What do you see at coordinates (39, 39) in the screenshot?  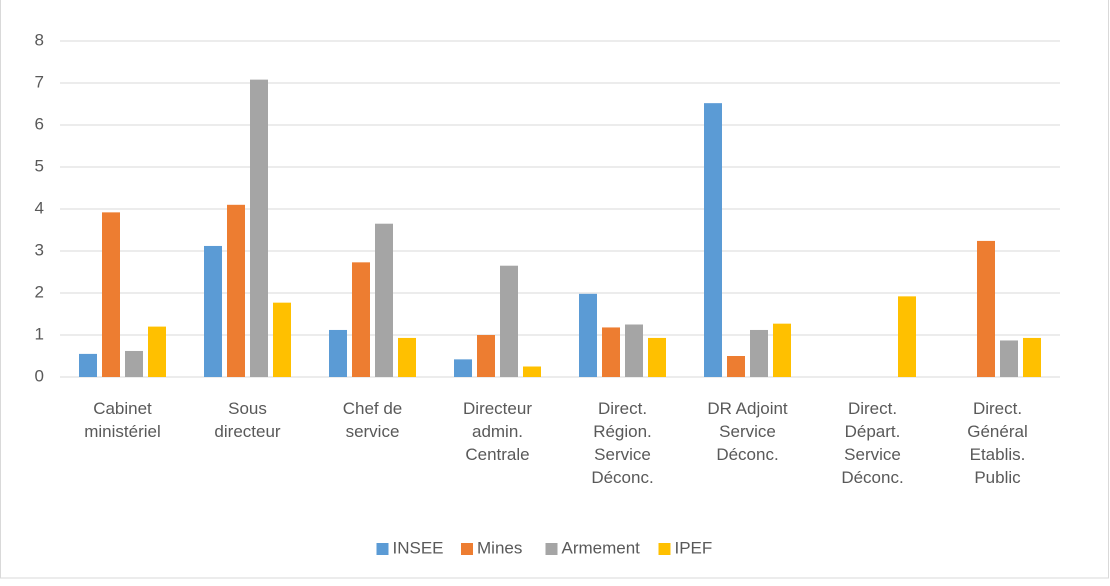 I see `y-tick-label: 8` at bounding box center [39, 39].